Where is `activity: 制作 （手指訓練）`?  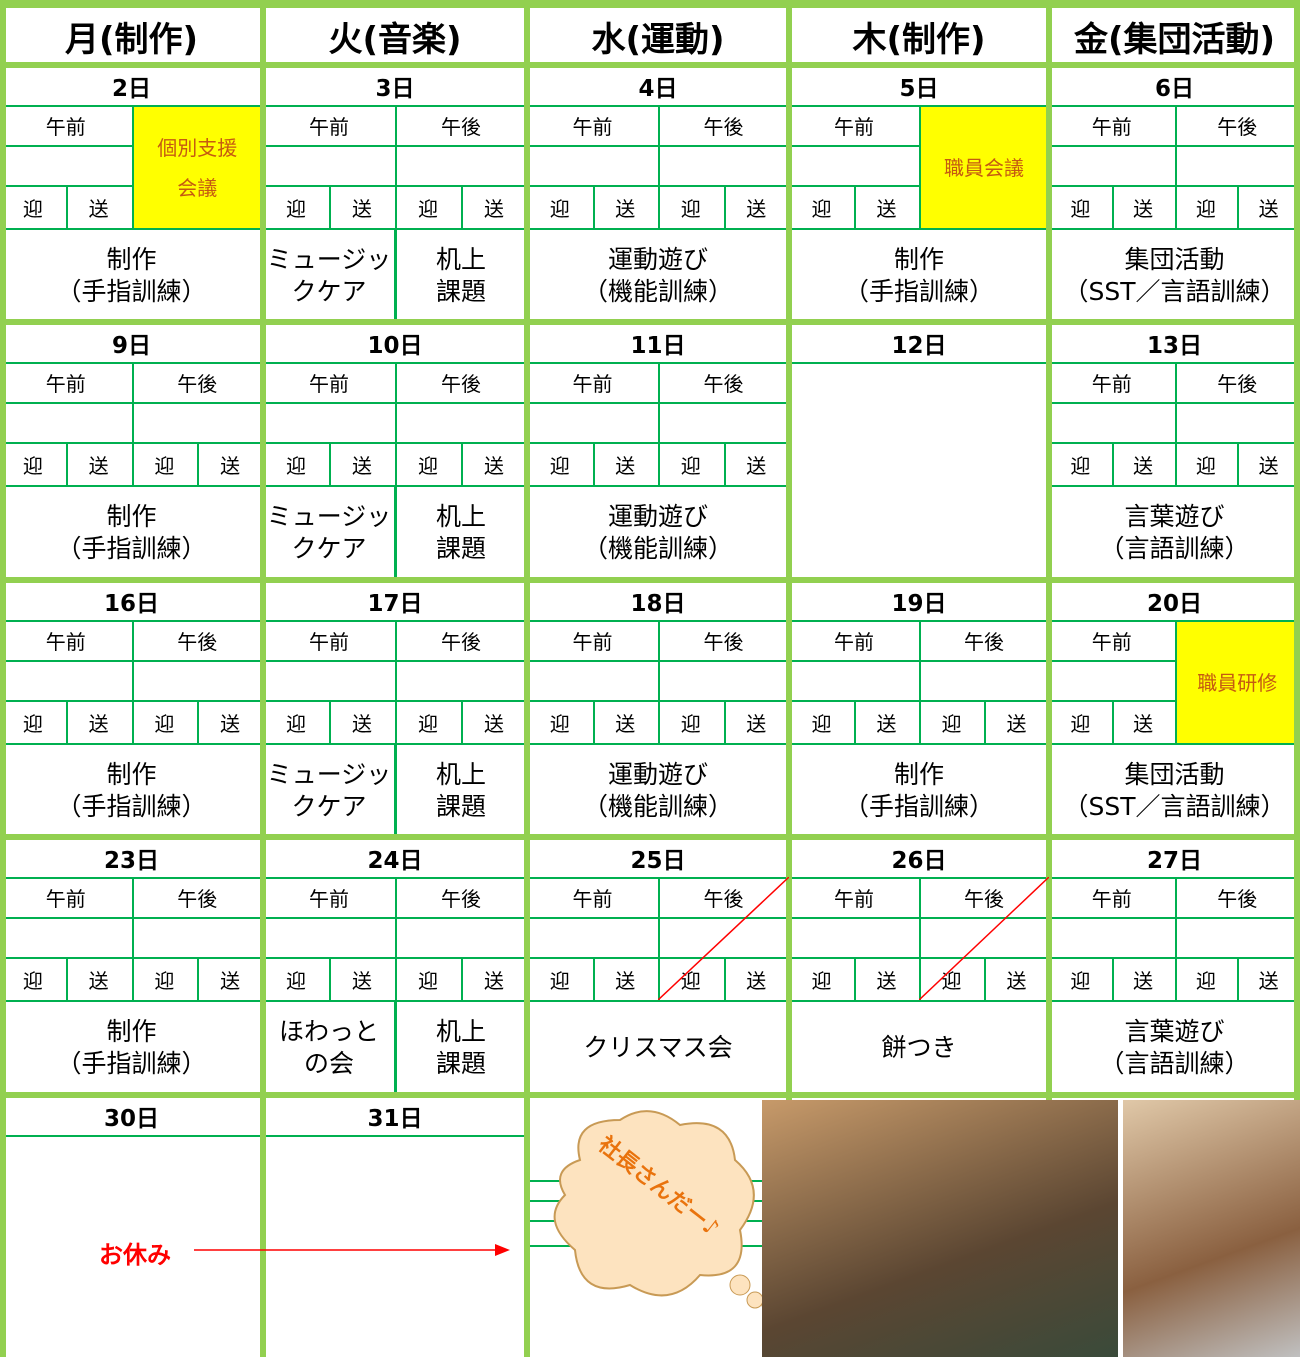 activity: 制作 （手指訓練） is located at coordinates (131, 533).